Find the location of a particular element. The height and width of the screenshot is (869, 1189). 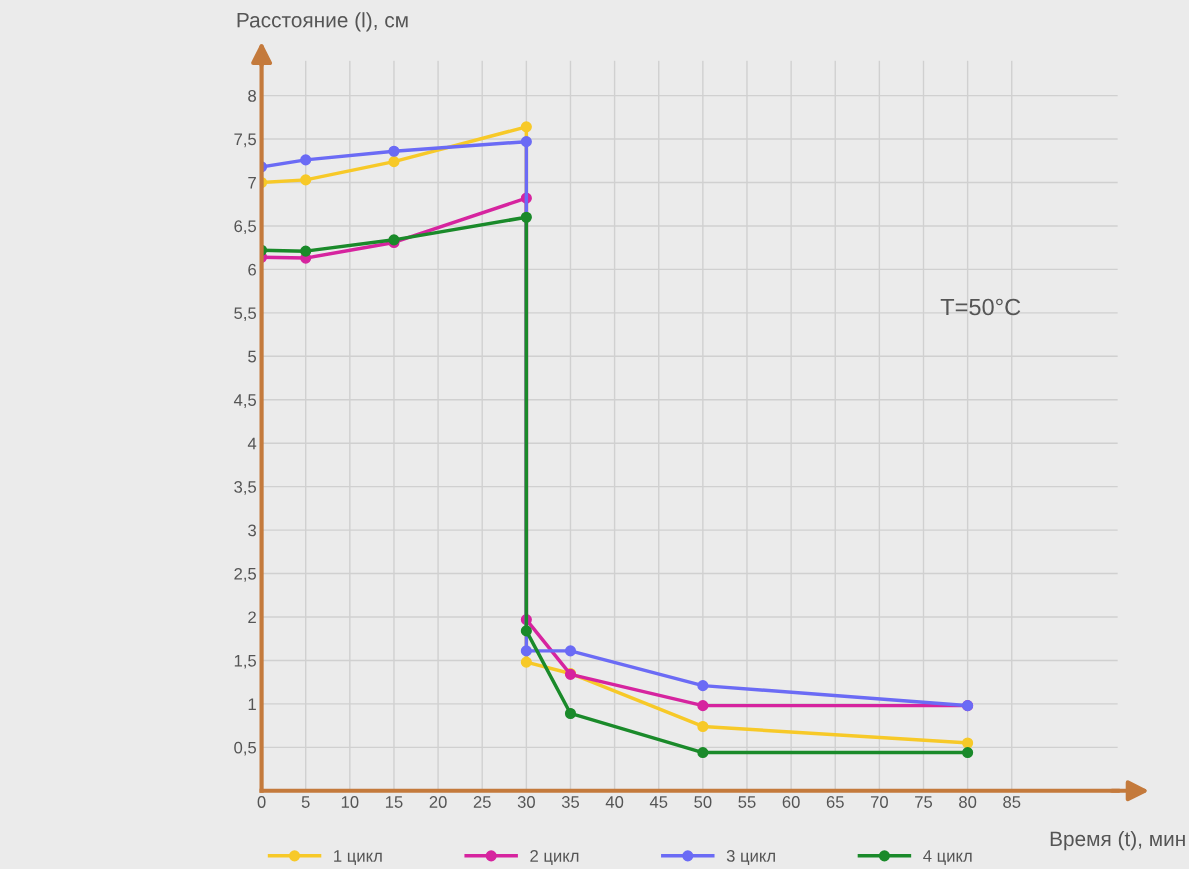

y-axis-title: Расстояние (l), см is located at coordinates (322, 22).